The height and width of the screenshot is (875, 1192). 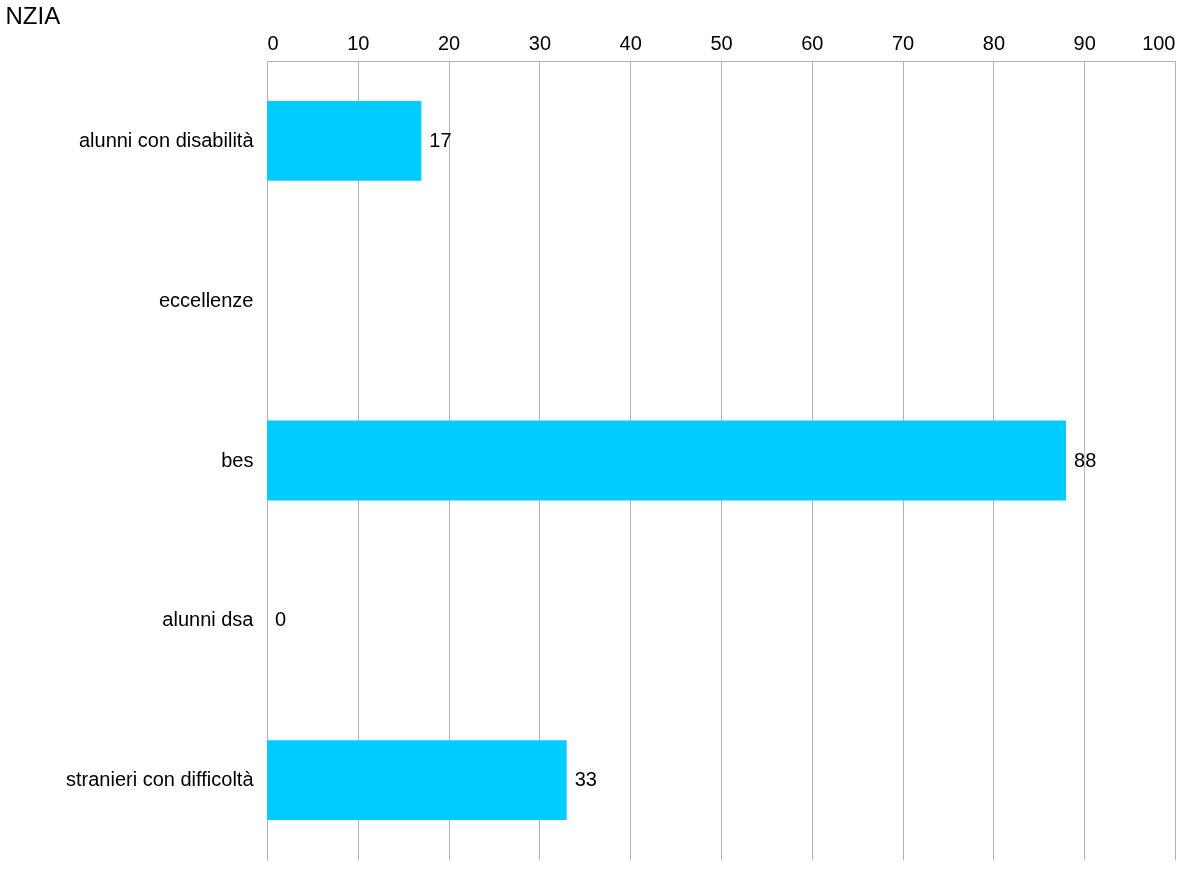 I want to click on data-label: 88, so click(x=1085, y=459).